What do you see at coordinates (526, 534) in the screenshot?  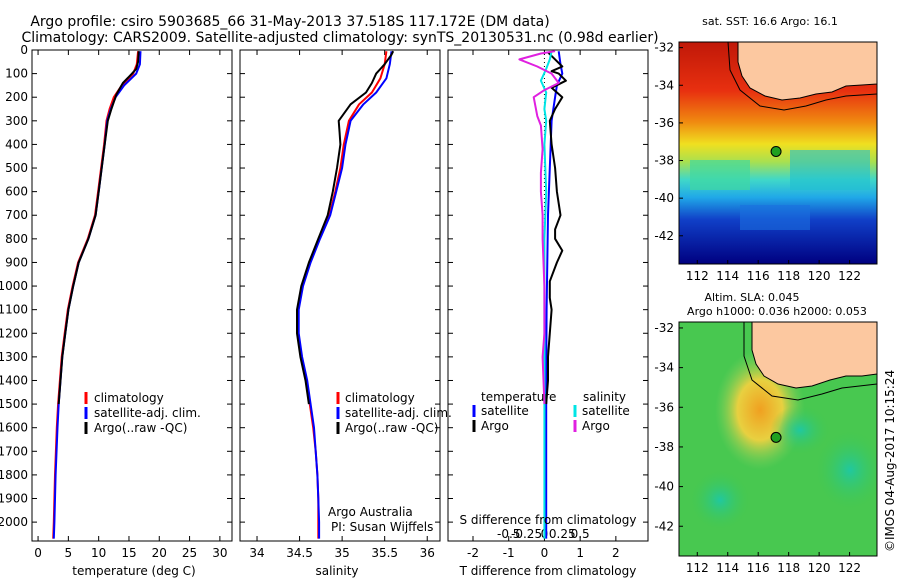 I see `s-tick-label: -0.25` at bounding box center [526, 534].